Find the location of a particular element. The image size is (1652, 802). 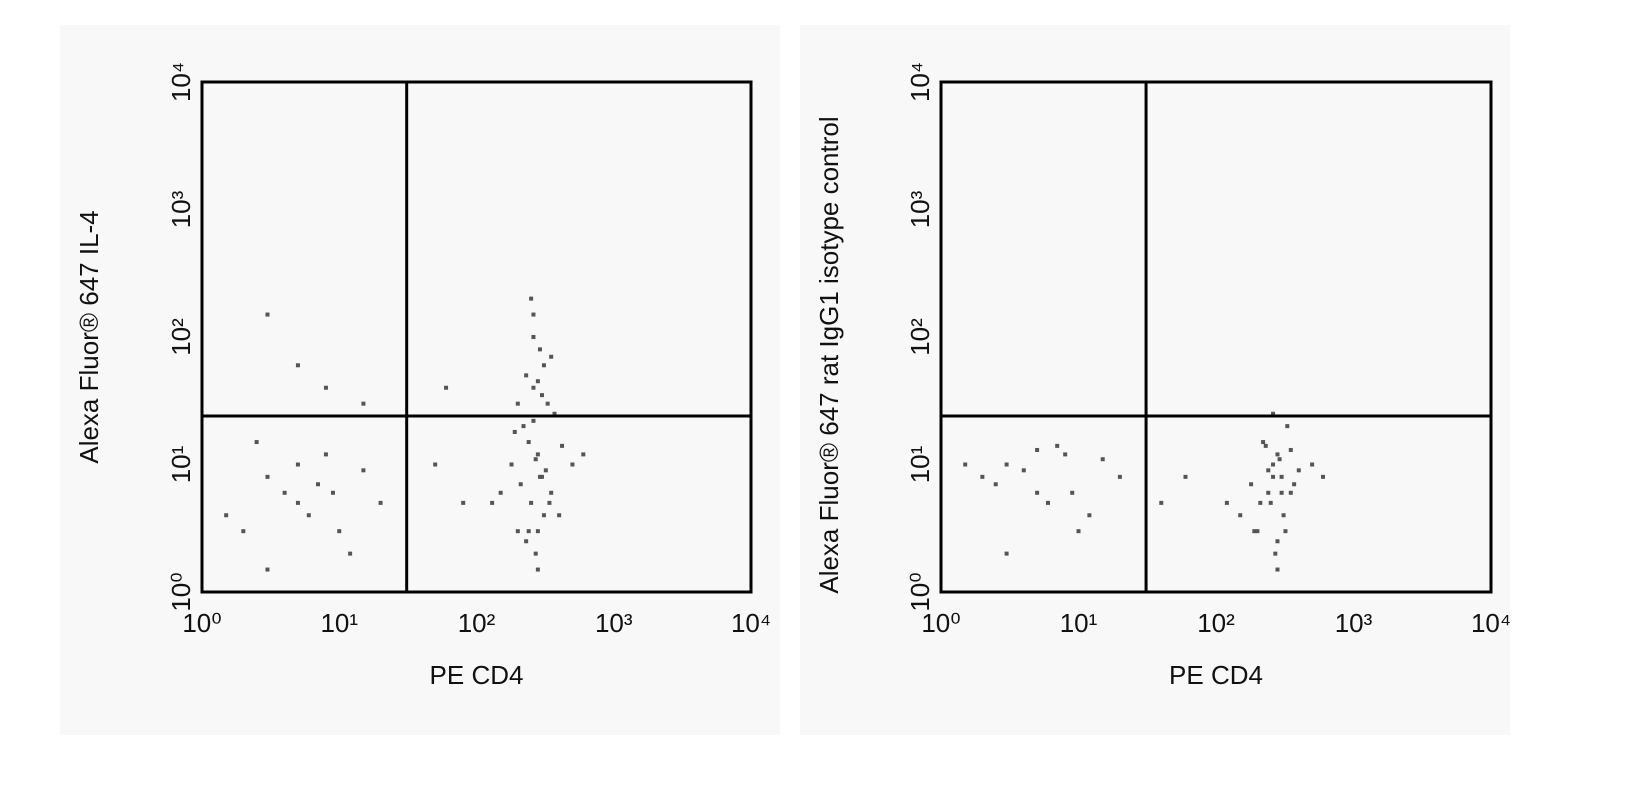

x-tick-label: 10⁰ is located at coordinates (940, 623).